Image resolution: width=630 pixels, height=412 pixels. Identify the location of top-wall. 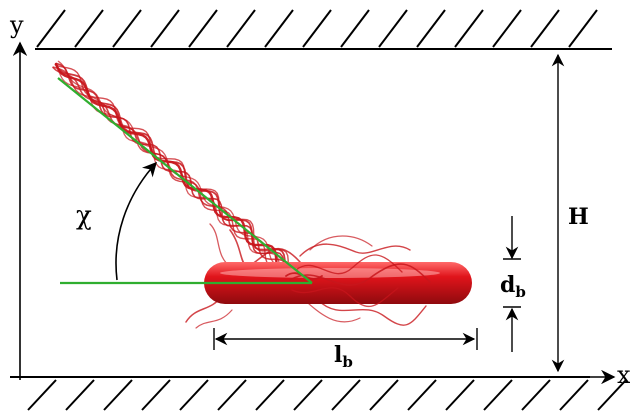
(323, 29).